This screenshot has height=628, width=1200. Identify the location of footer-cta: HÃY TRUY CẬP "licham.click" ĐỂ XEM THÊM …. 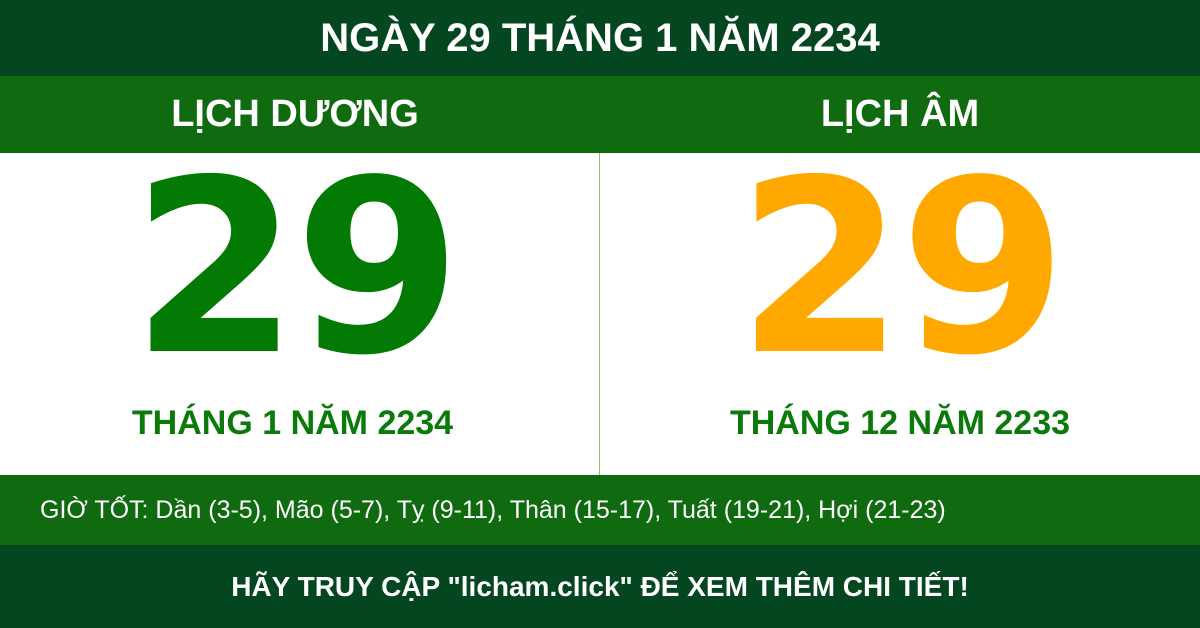
(600, 586).